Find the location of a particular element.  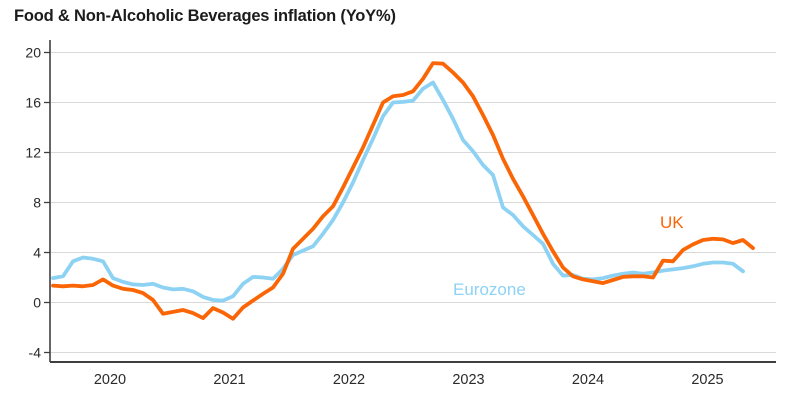

y-tick-label: 0 is located at coordinates (37, 303).